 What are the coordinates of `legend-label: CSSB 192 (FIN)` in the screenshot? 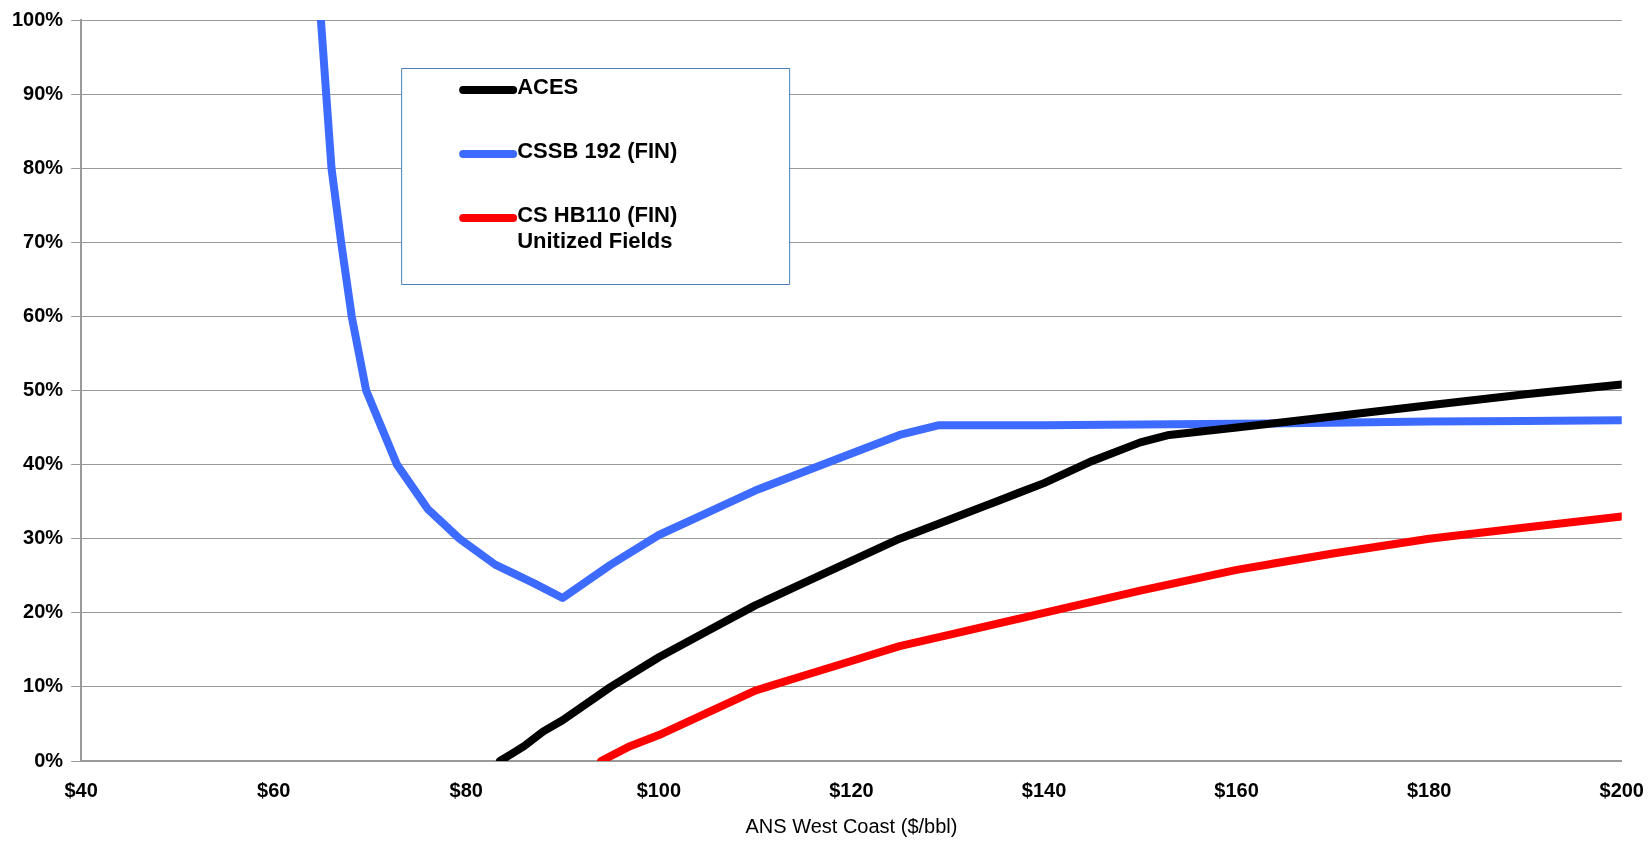 It's located at (597, 151).